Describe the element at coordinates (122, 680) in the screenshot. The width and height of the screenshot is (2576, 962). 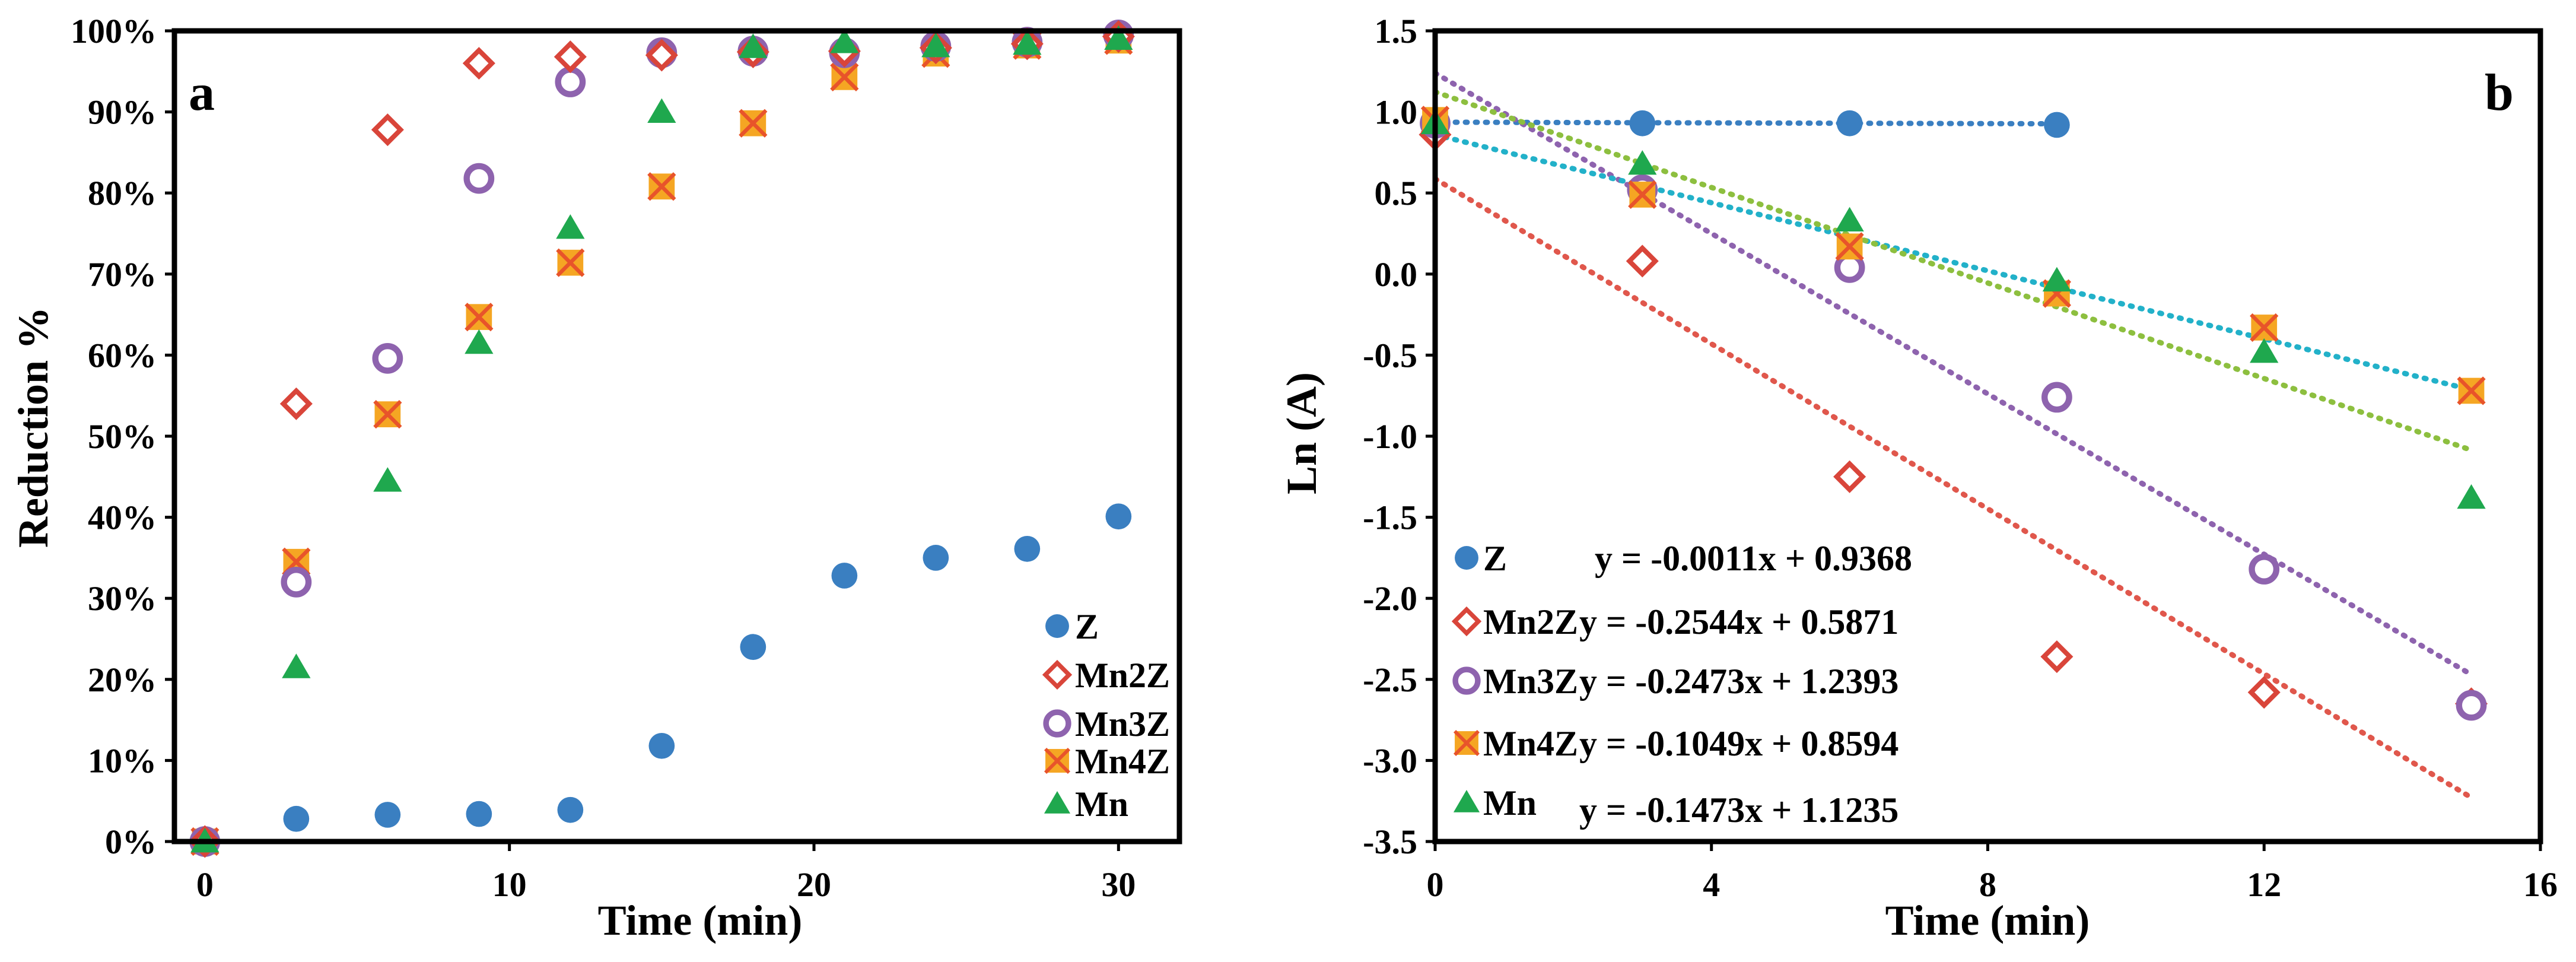
I see `panel-a-y-tick-label: 20%` at that location.